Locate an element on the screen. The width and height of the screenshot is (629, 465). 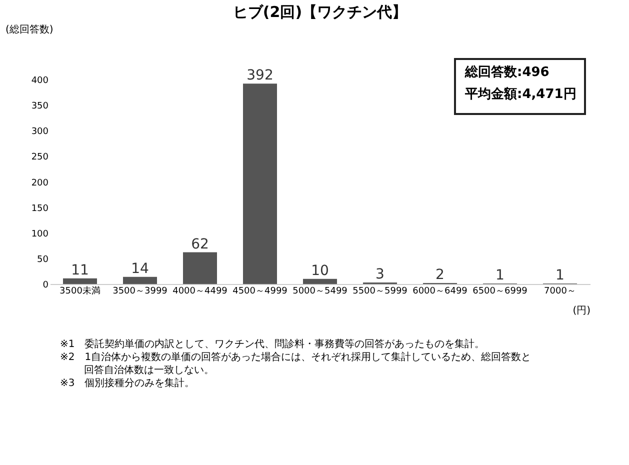
x-tick-label: 4000～4499 is located at coordinates (200, 291).